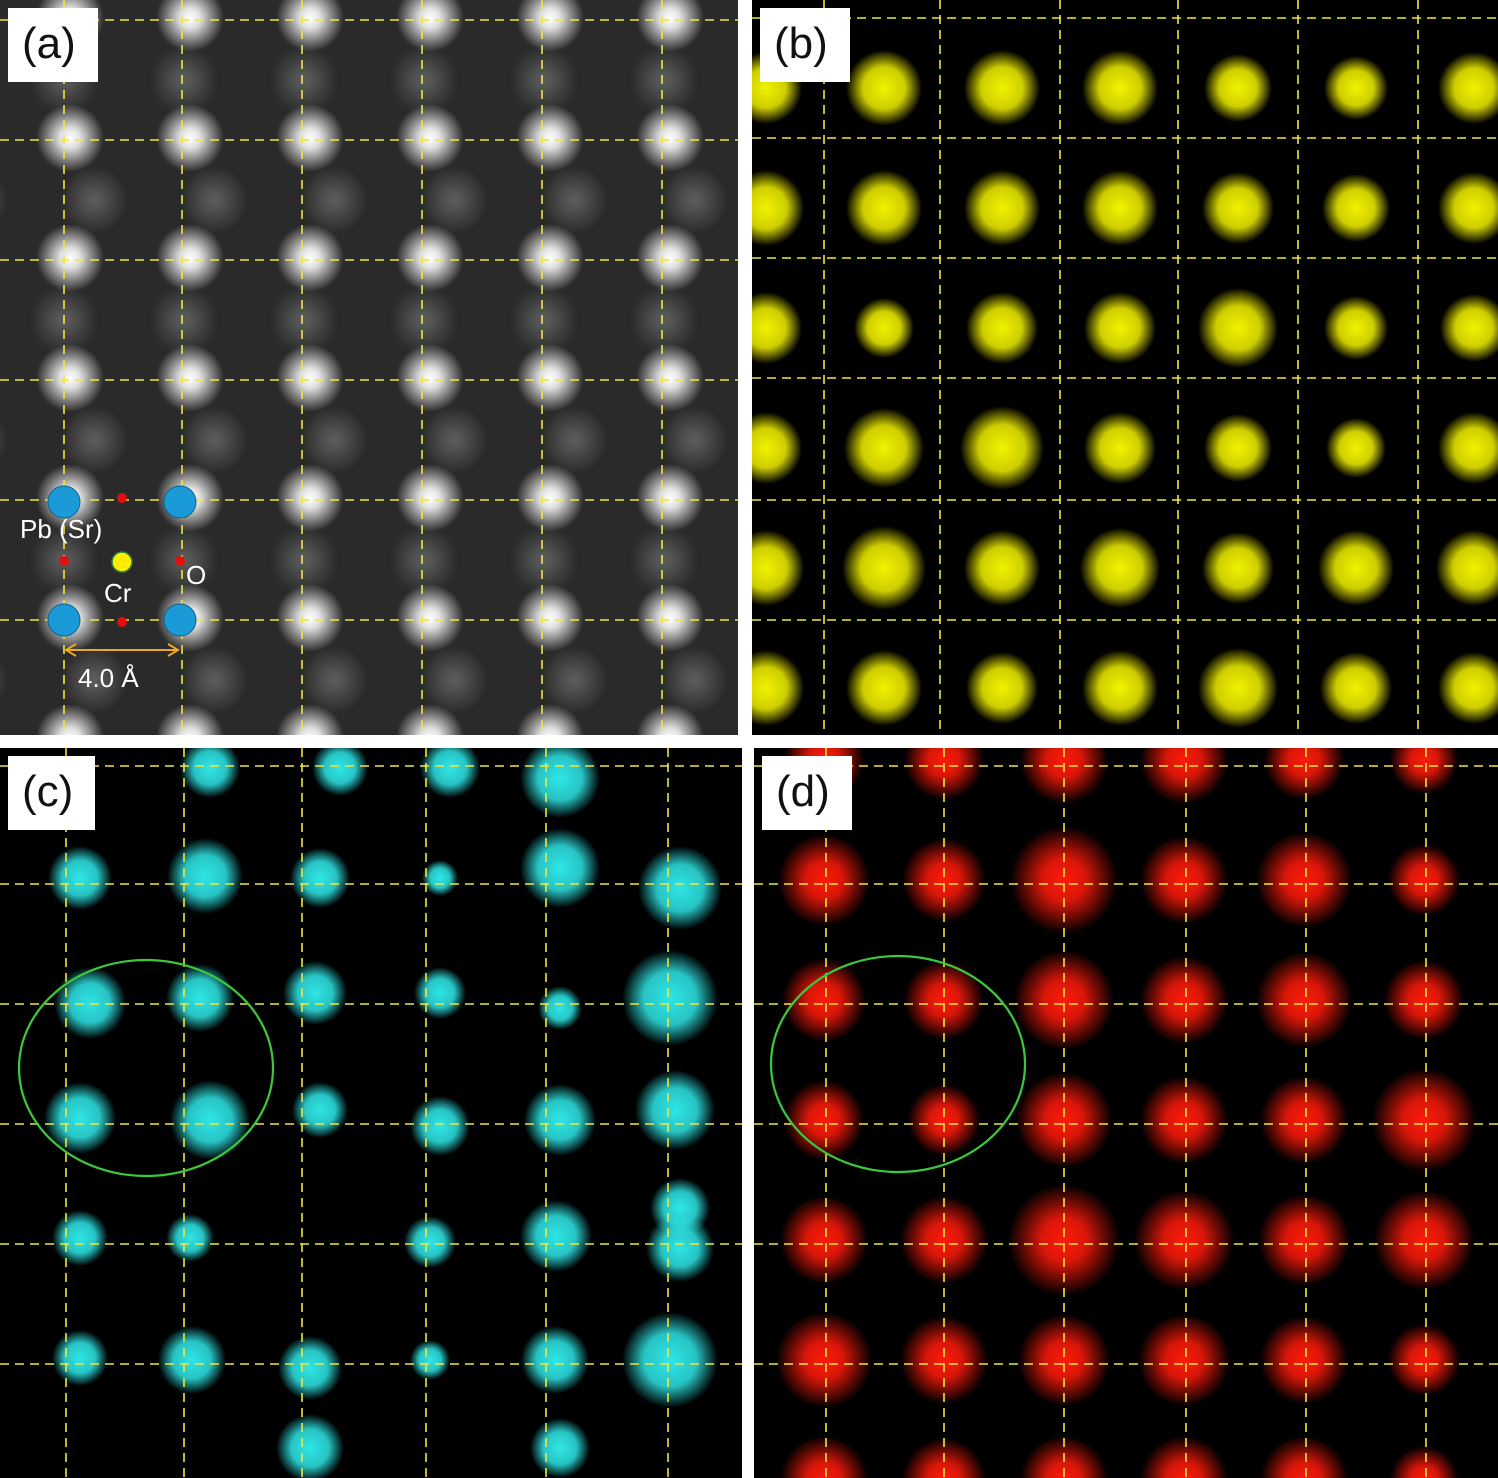 The height and width of the screenshot is (1478, 1498). I want to click on scale-arrow, so click(122, 650).